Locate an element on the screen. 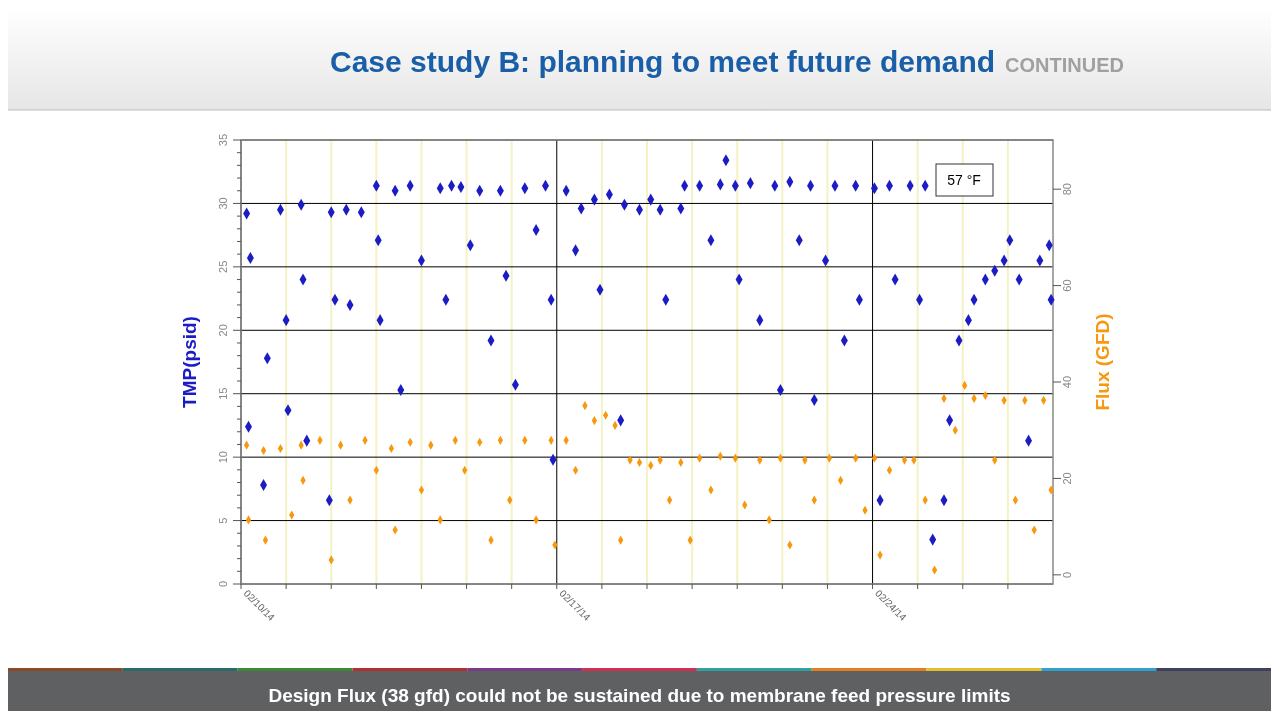 The width and height of the screenshot is (1279, 719). y-tick-label: 30 is located at coordinates (223, 203).